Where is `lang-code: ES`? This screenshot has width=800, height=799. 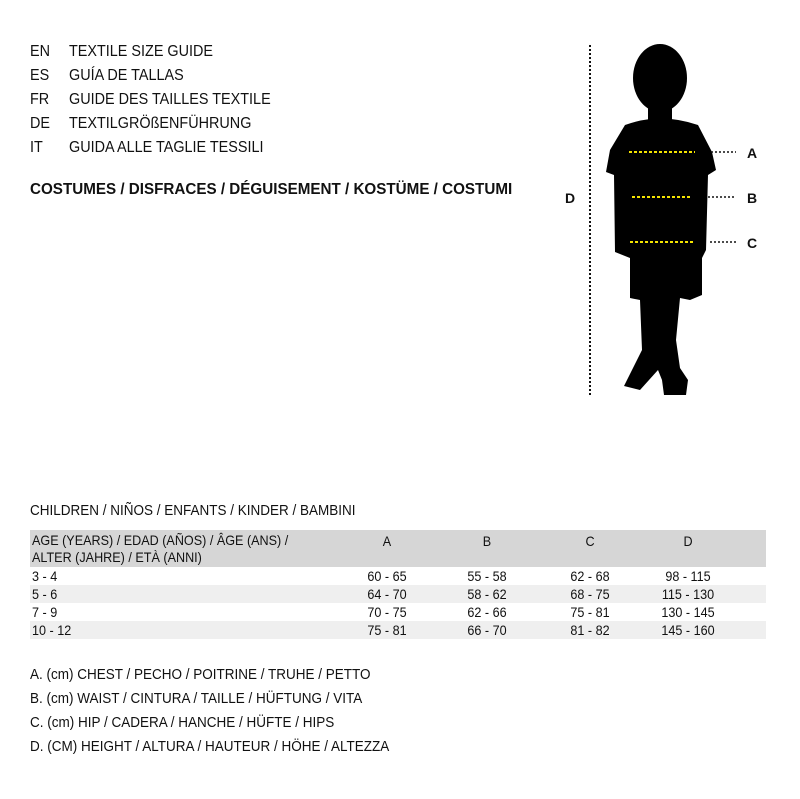 lang-code: ES is located at coordinates (40, 75).